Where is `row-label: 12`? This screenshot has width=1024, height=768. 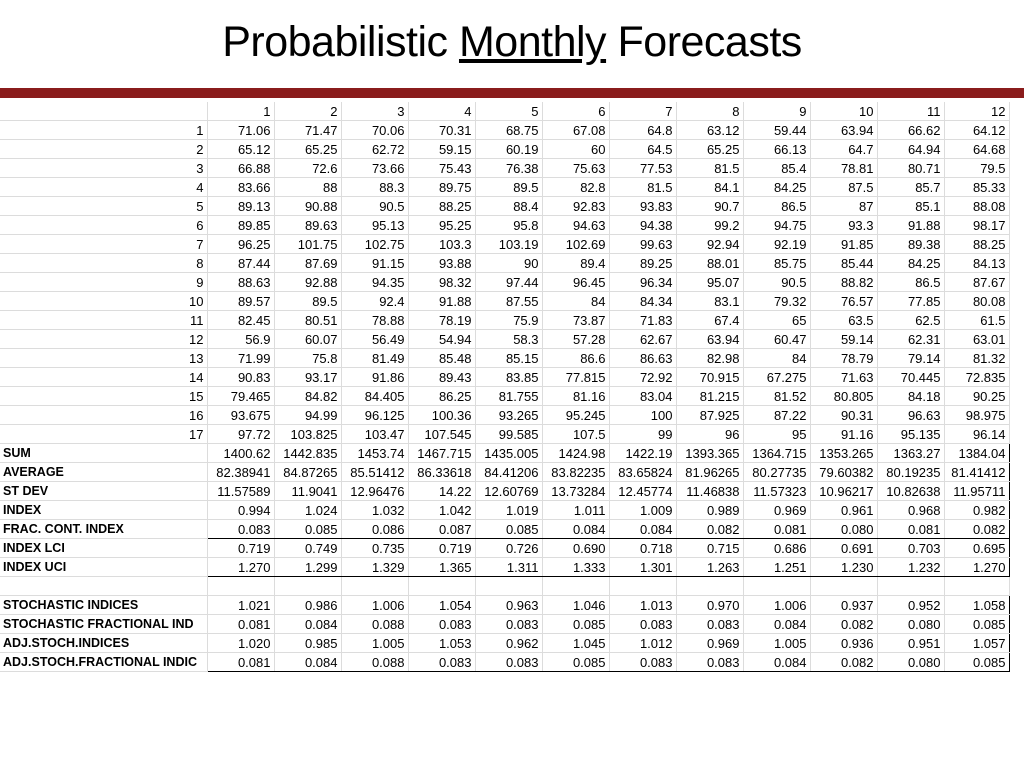
row-label: 12 is located at coordinates (104, 339).